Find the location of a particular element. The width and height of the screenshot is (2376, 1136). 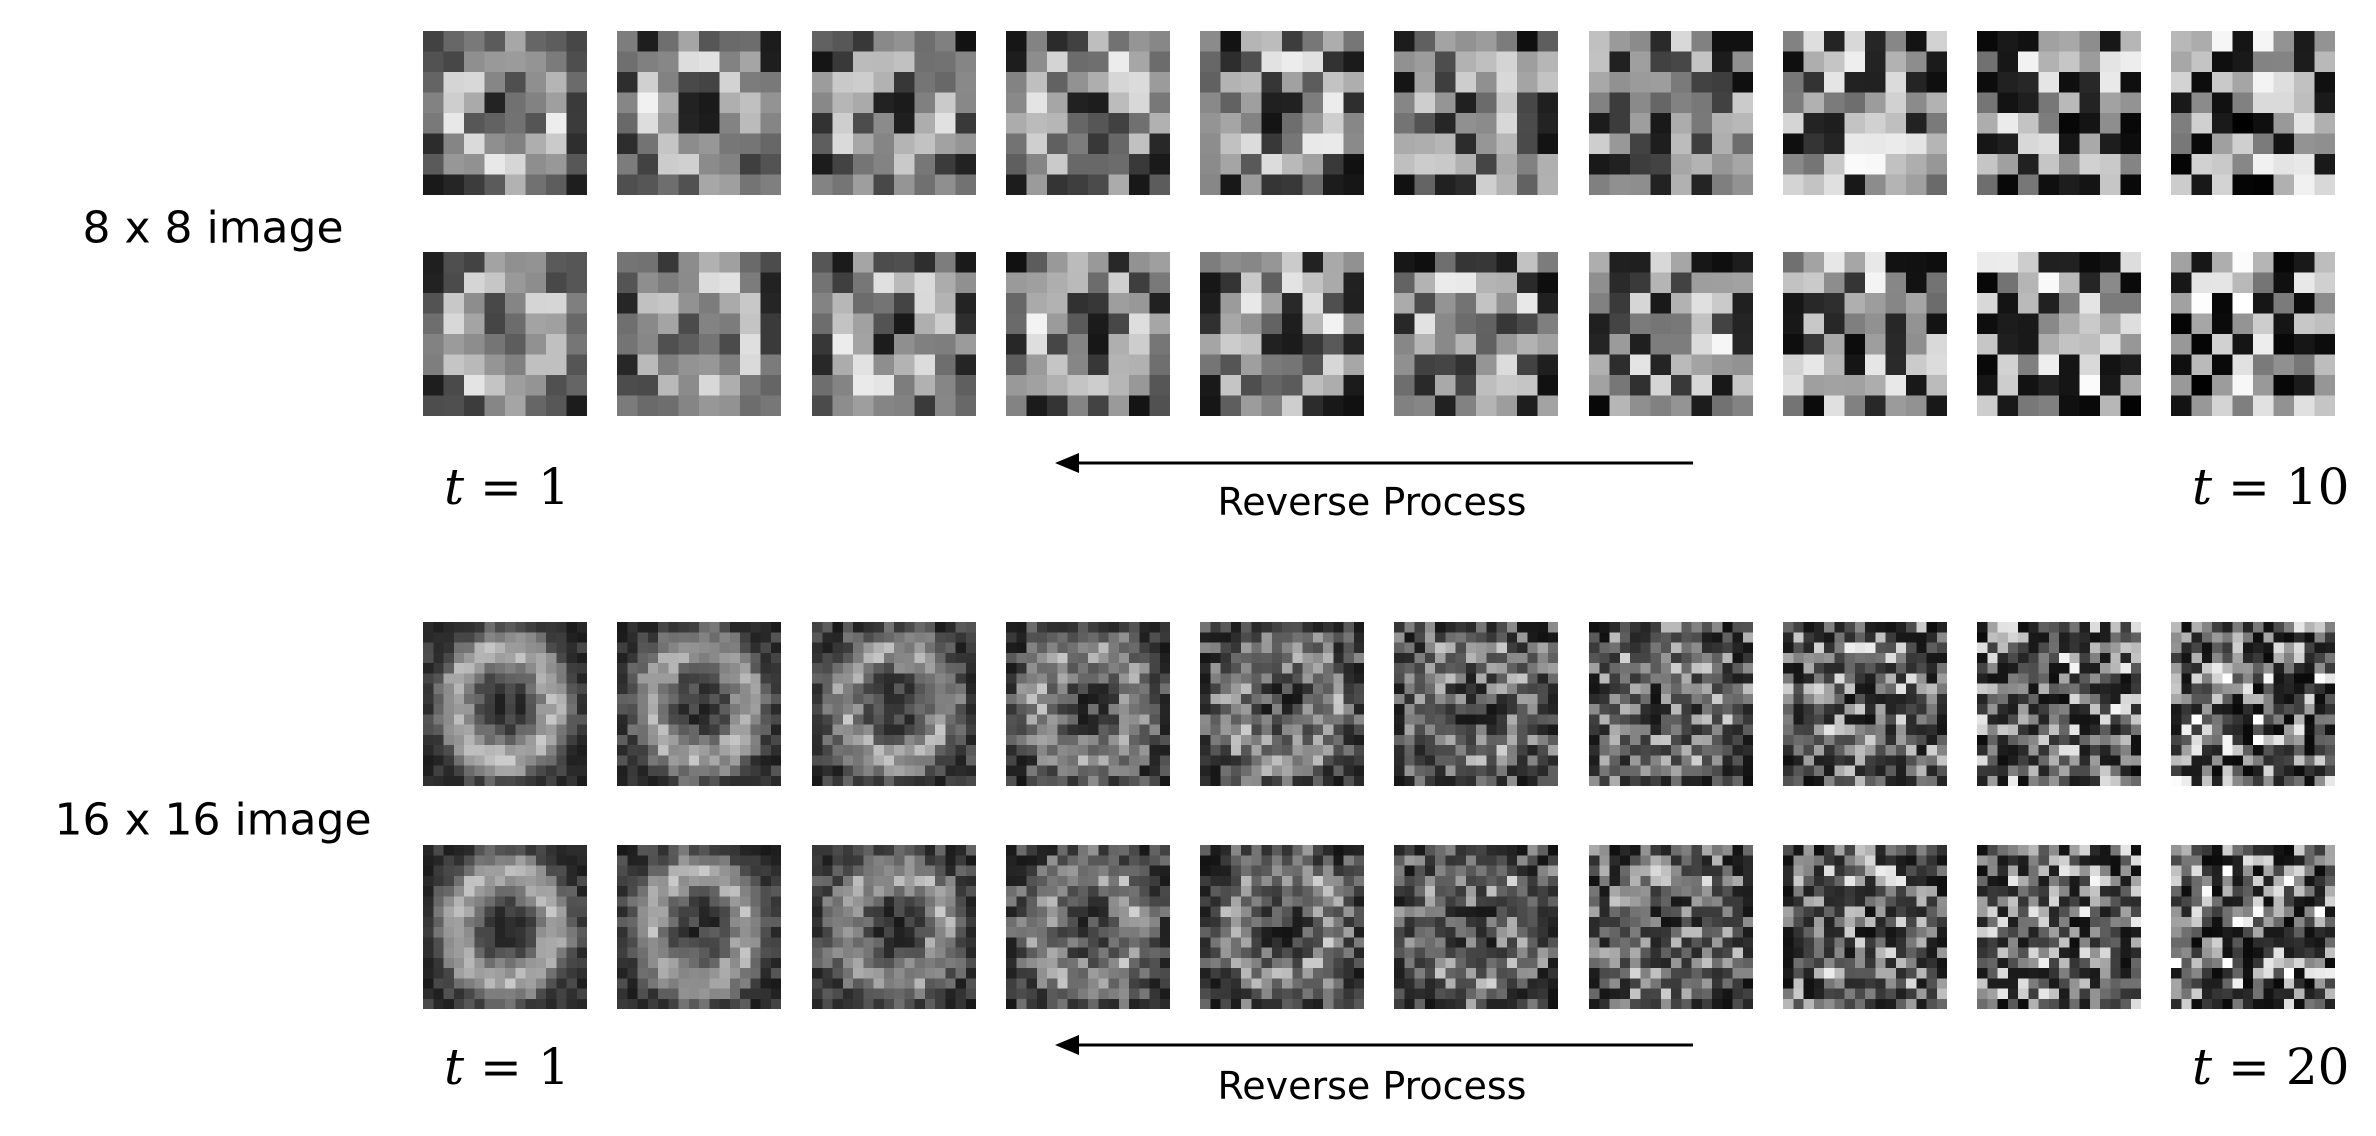

t-start-label-16x16: t = 1 is located at coordinates (507, 1067).